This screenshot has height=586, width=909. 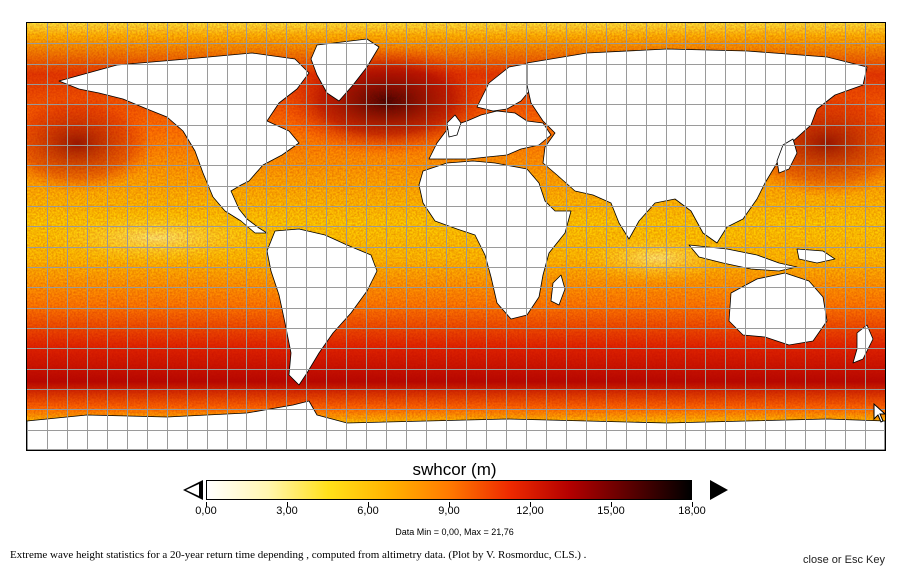 What do you see at coordinates (456, 425) in the screenshot?
I see `antarctica` at bounding box center [456, 425].